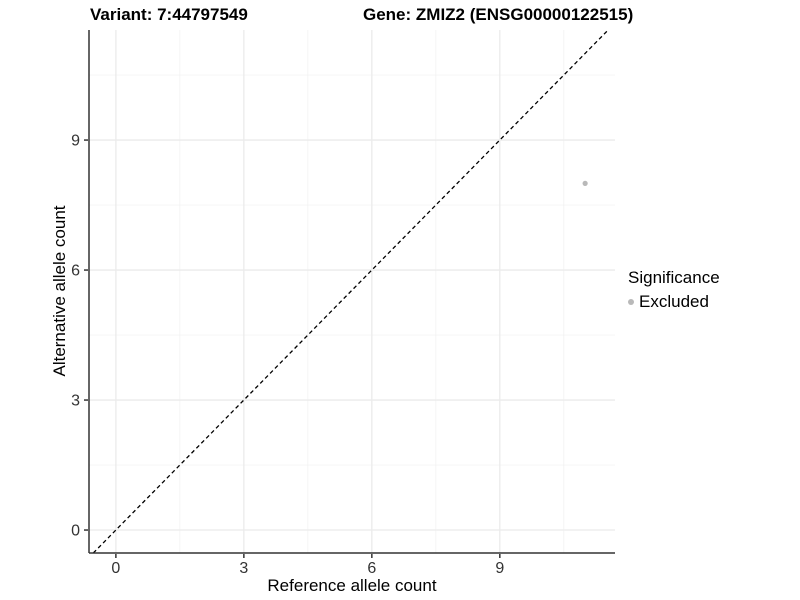 This screenshot has width=800, height=600. What do you see at coordinates (585, 183) in the screenshot?
I see `data-point` at bounding box center [585, 183].